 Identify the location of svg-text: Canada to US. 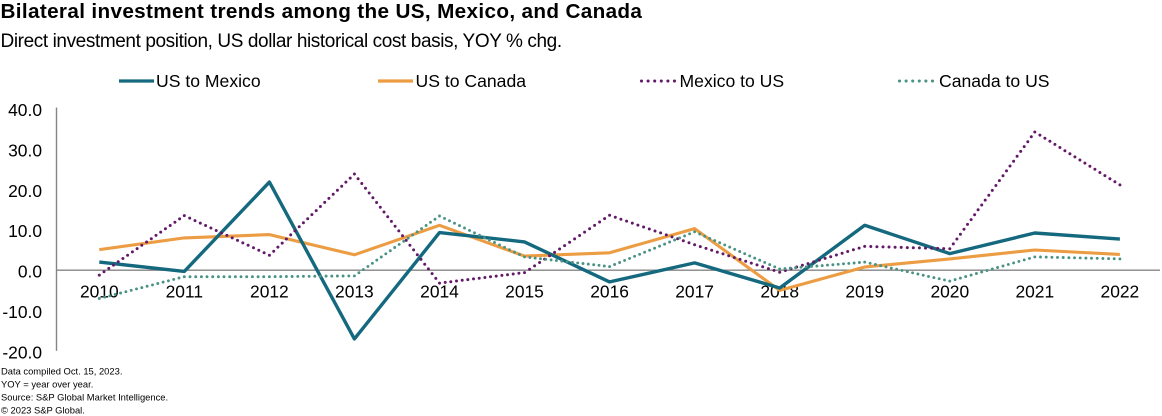
(994, 81).